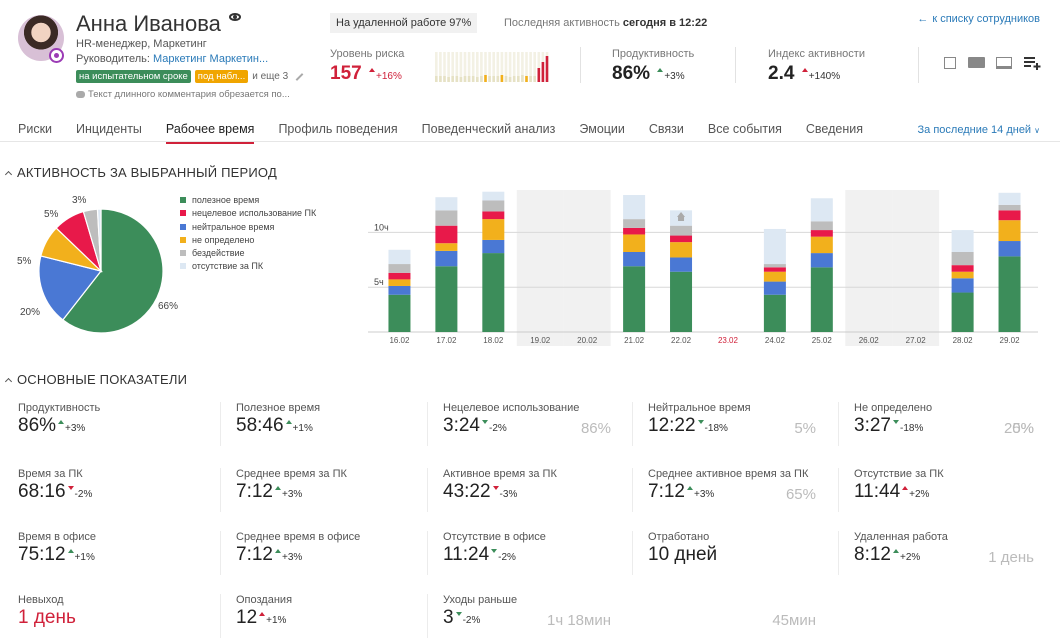  What do you see at coordinates (666, 129) in the screenshot?
I see `tab-connections: Связи` at bounding box center [666, 129].